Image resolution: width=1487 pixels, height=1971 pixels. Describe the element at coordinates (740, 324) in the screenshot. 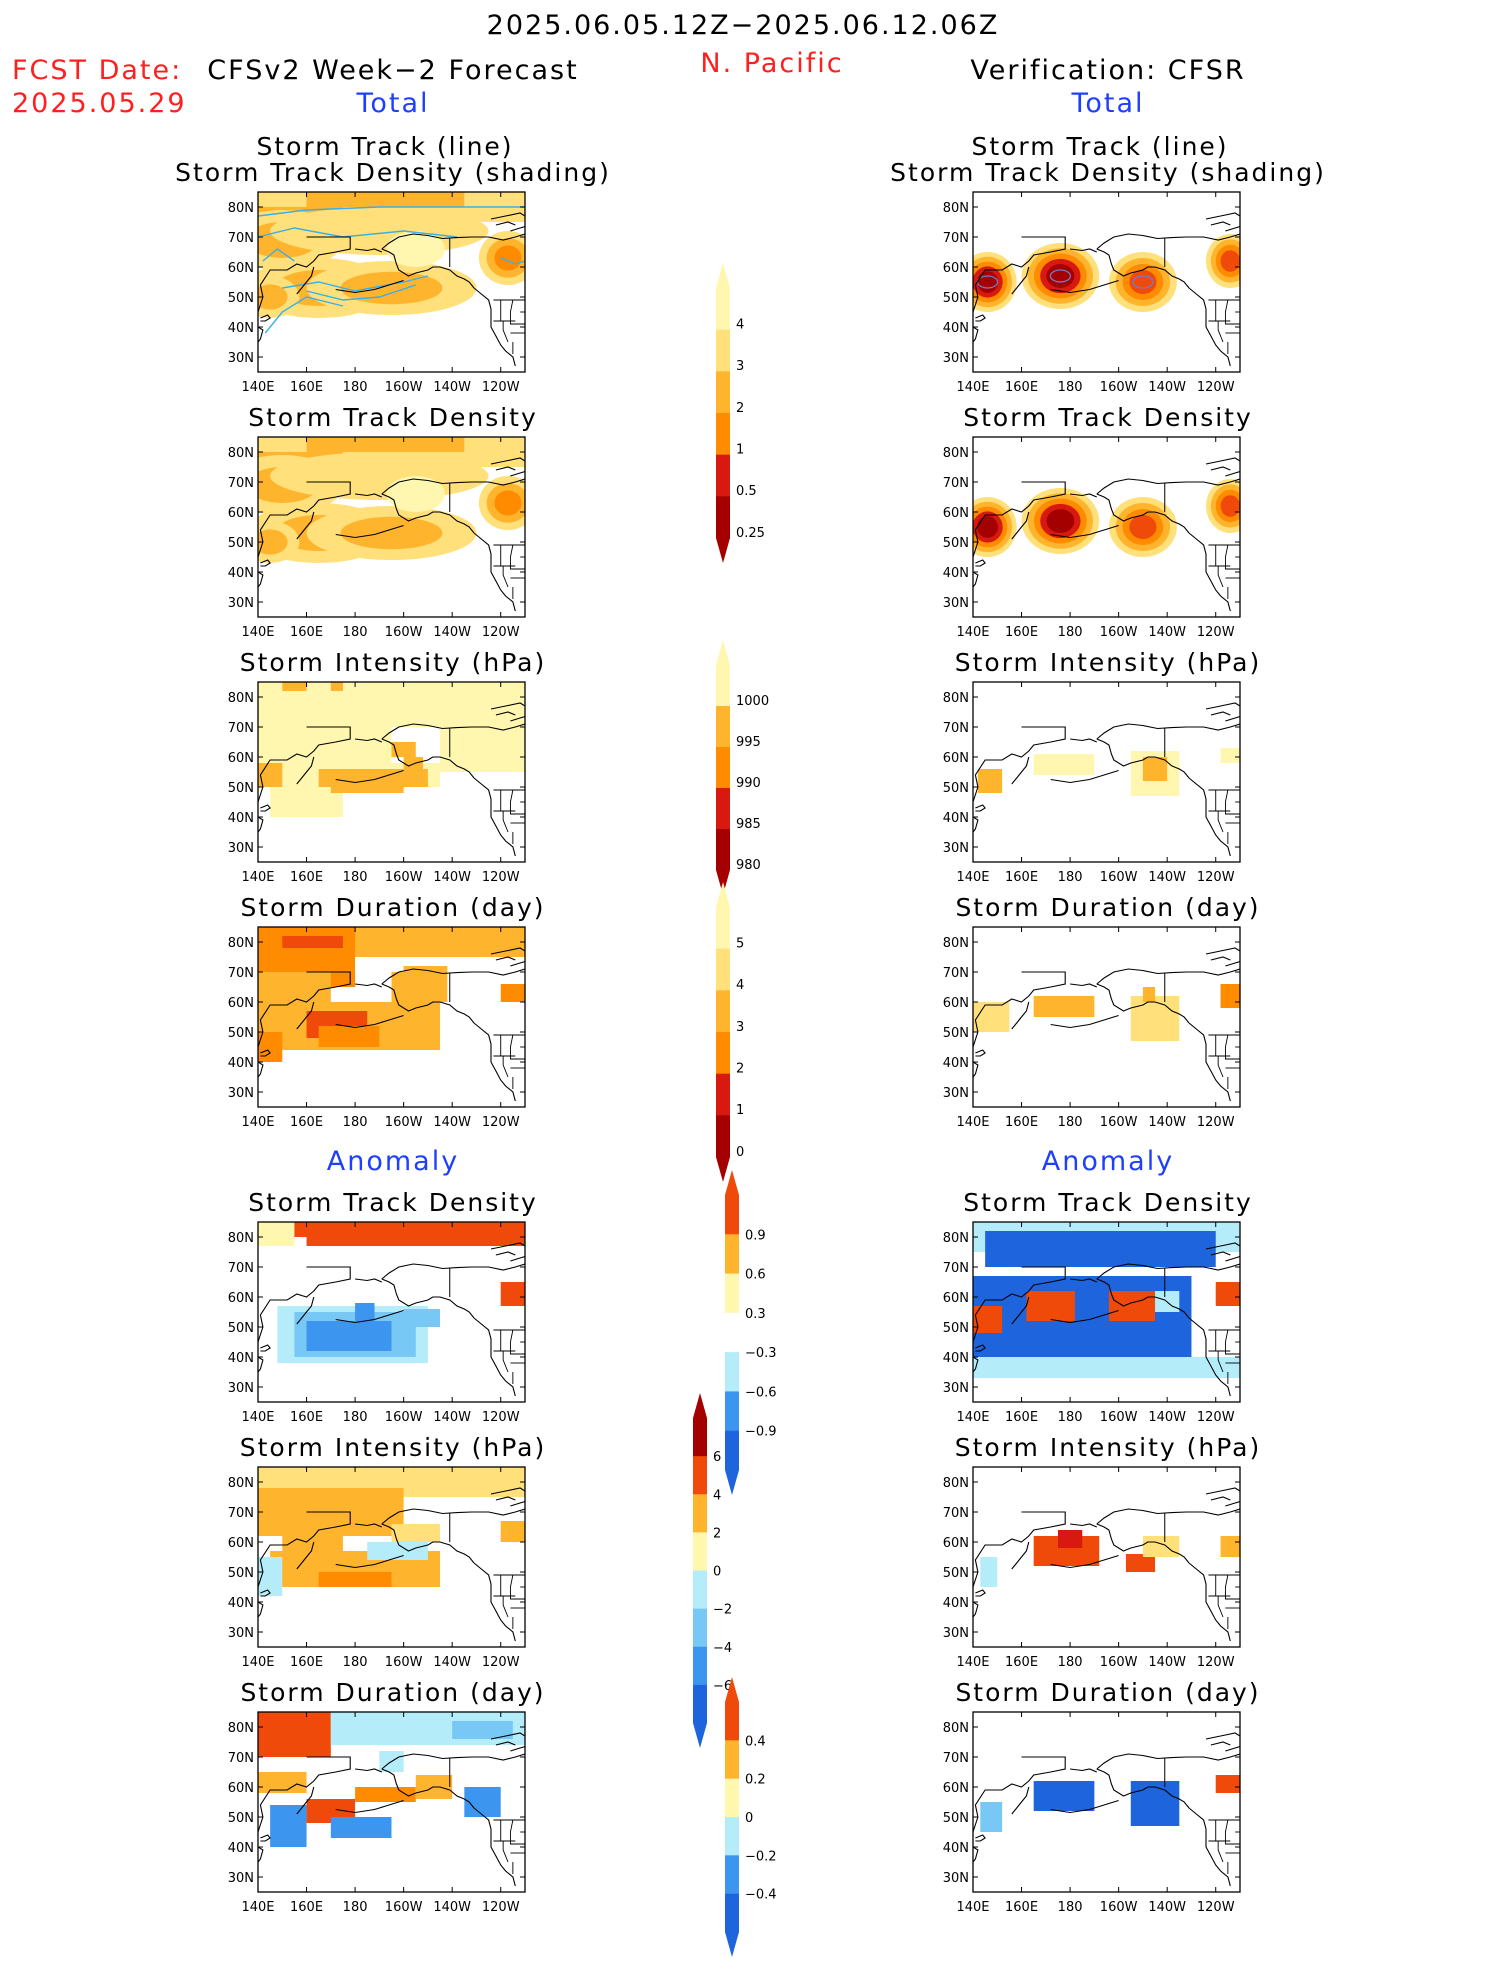

I see `colorbar-label: 4` at that location.